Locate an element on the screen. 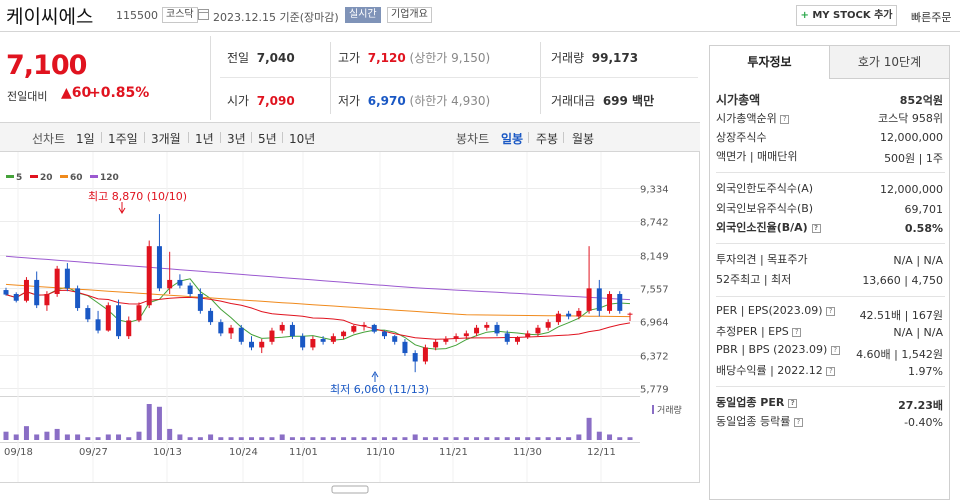 This screenshot has width=960, height=500. quote-open-label: 시가 is located at coordinates (238, 101).